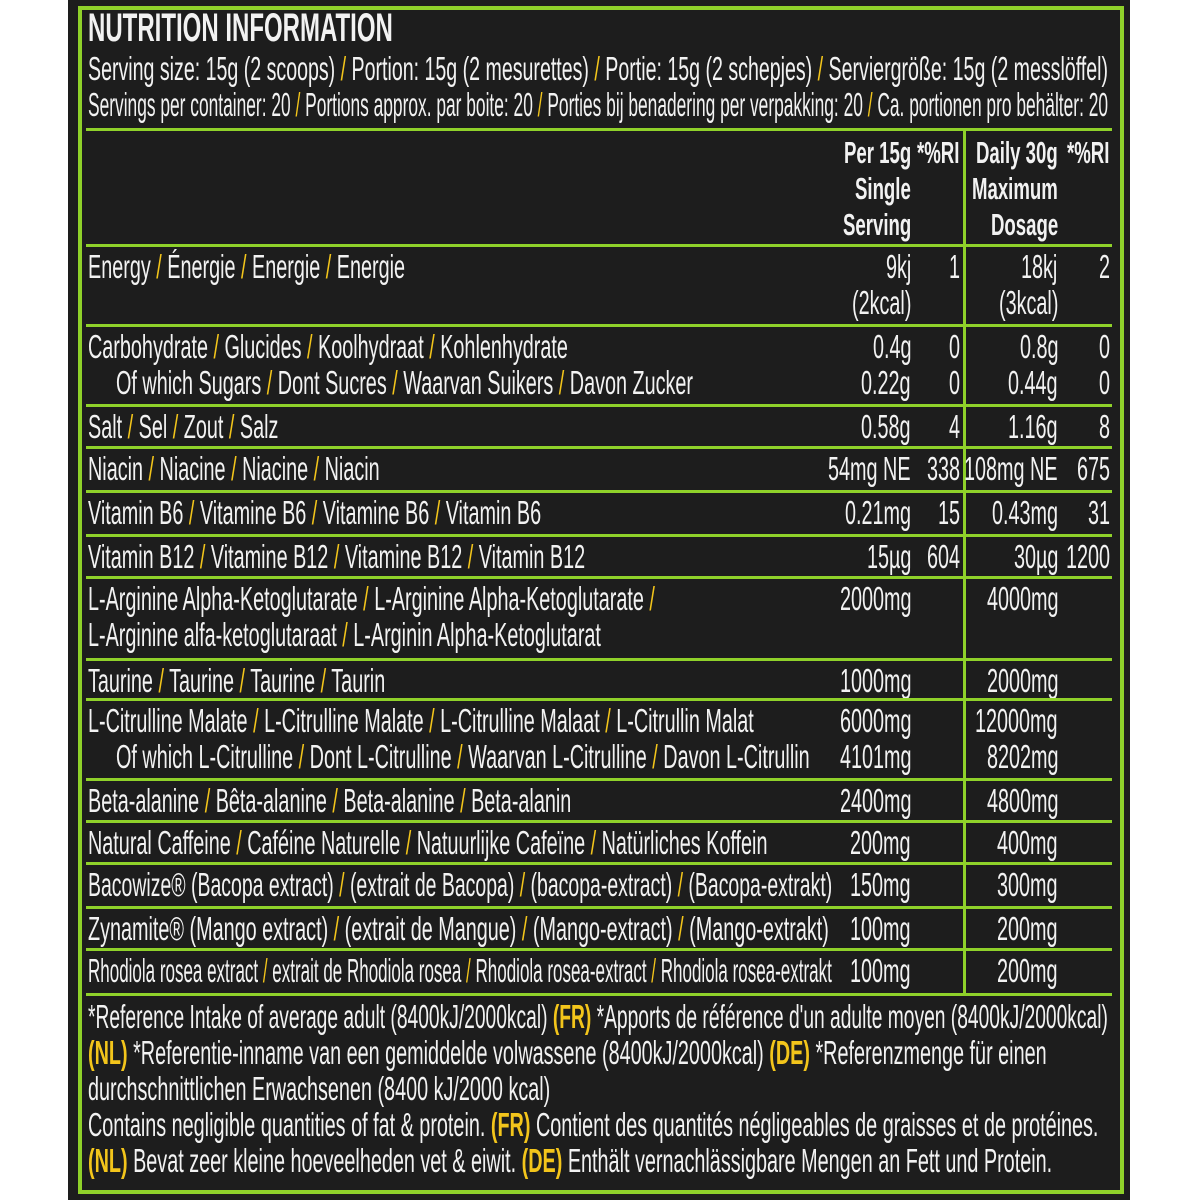 The height and width of the screenshot is (1200, 1200). I want to click on text: 0.4g, so click(892, 347).